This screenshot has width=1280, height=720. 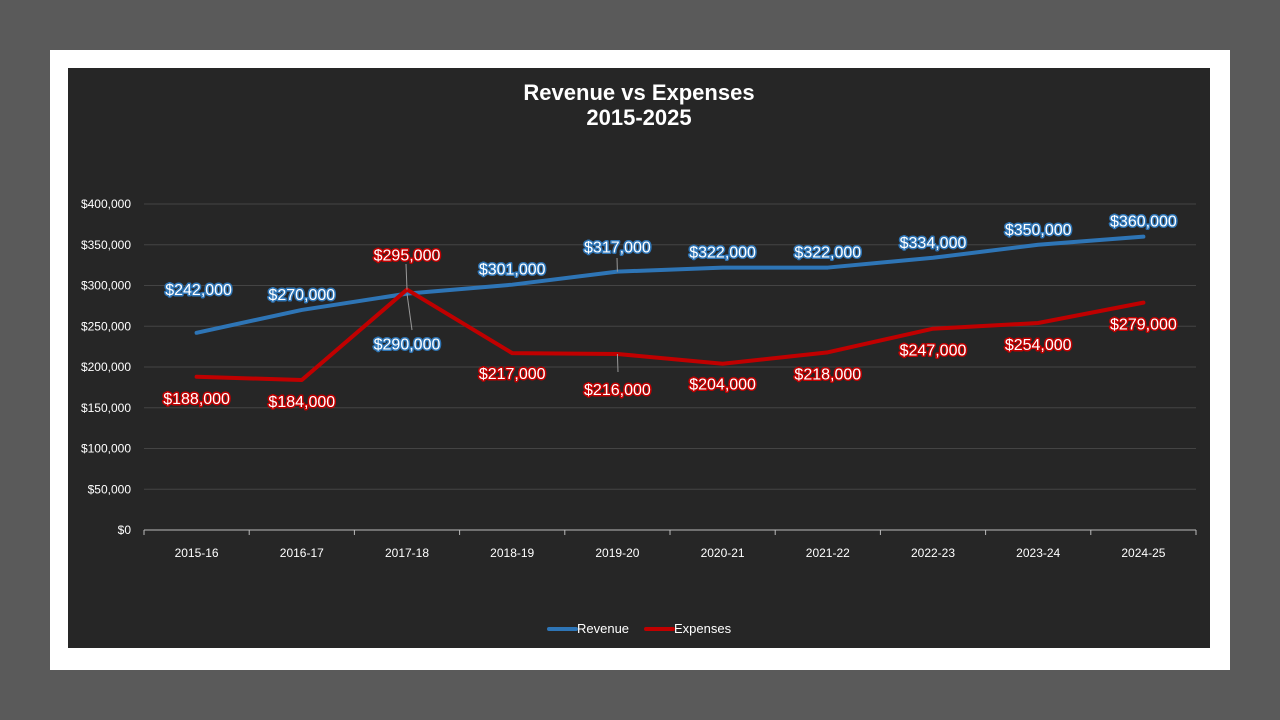 I want to click on data-label-revenue: $301,000, so click(x=512, y=270).